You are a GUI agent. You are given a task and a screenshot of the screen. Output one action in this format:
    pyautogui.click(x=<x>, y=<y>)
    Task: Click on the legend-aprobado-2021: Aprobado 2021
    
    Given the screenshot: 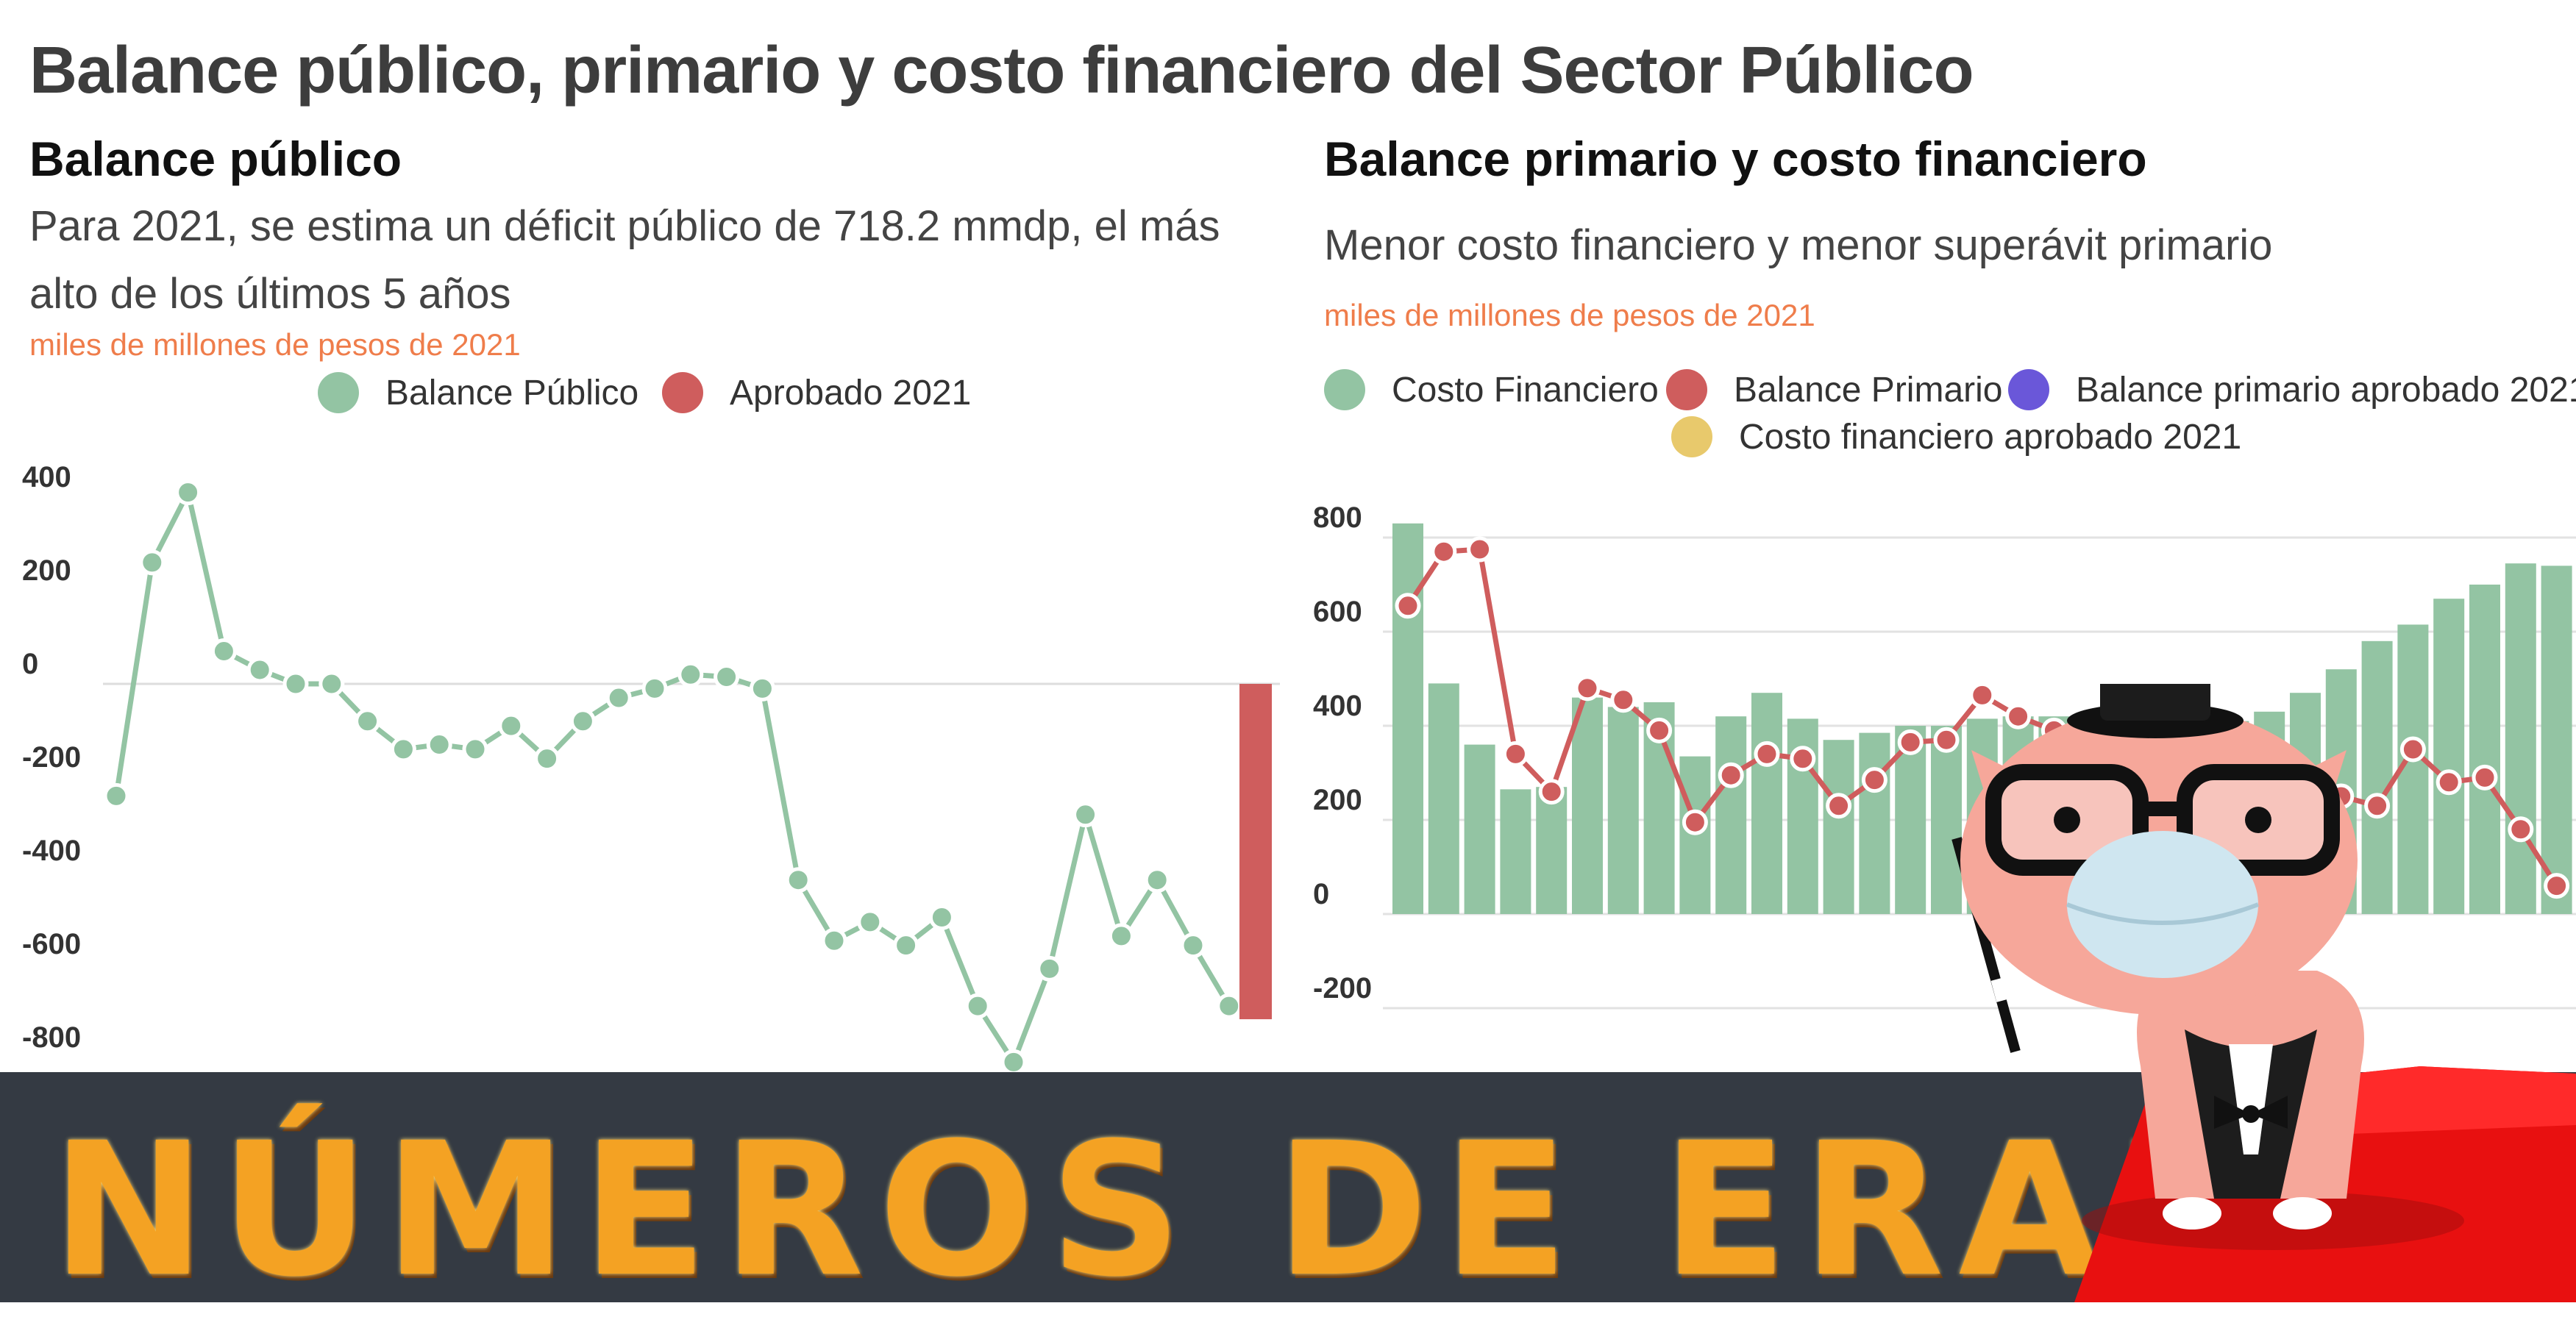 What is the action you would take?
    pyautogui.click(x=816, y=392)
    